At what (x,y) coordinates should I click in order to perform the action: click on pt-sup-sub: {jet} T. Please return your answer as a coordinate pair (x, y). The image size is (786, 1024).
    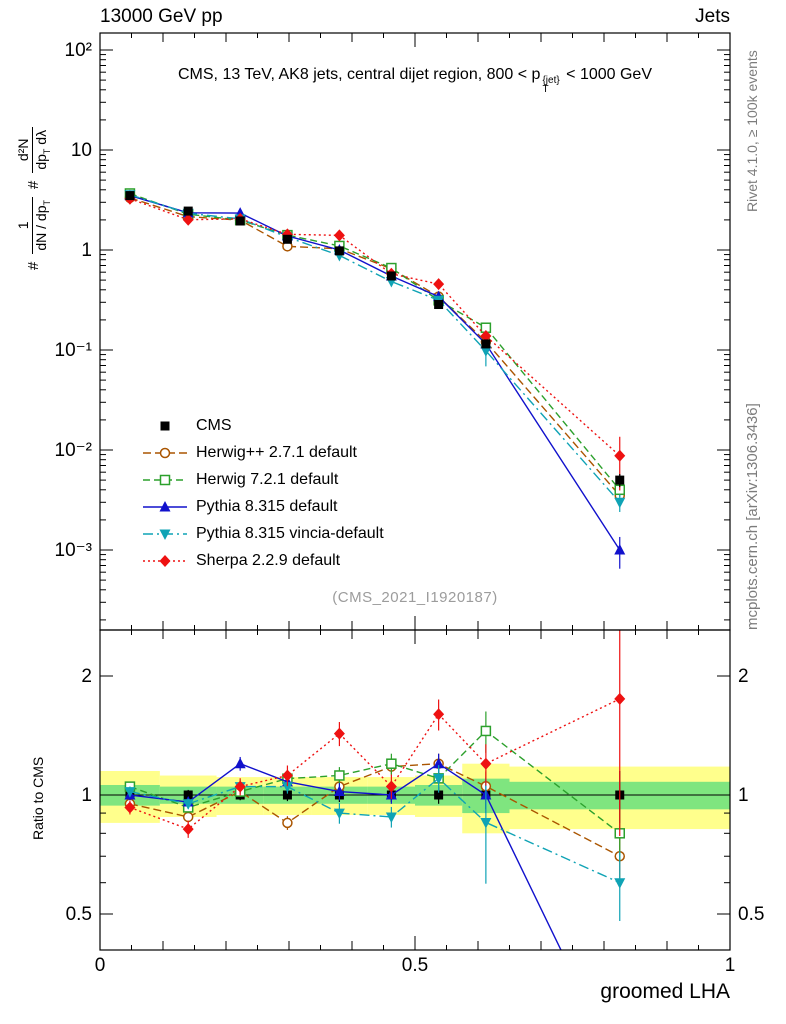
    Looking at the image, I should click on (551, 85).